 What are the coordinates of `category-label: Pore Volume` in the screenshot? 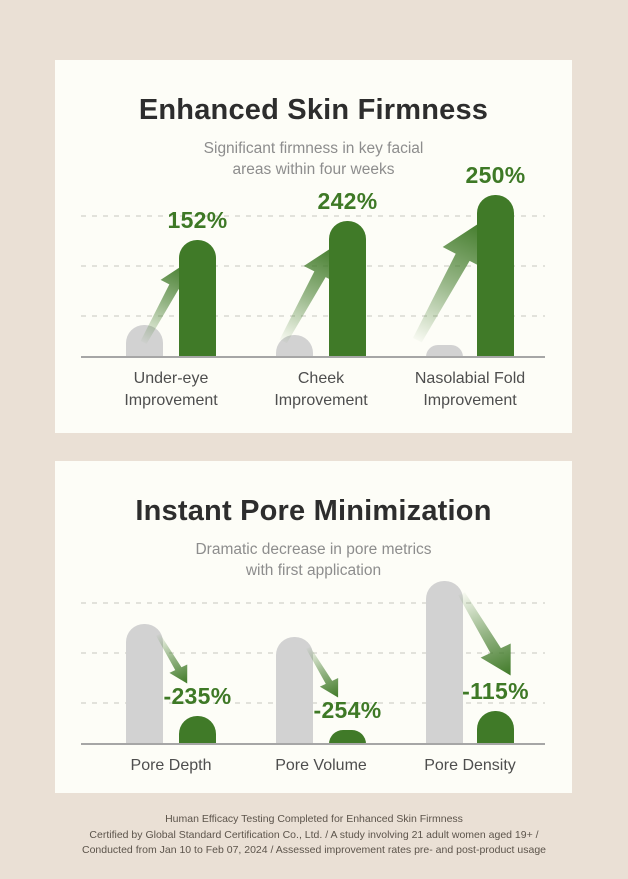 It's located at (321, 765).